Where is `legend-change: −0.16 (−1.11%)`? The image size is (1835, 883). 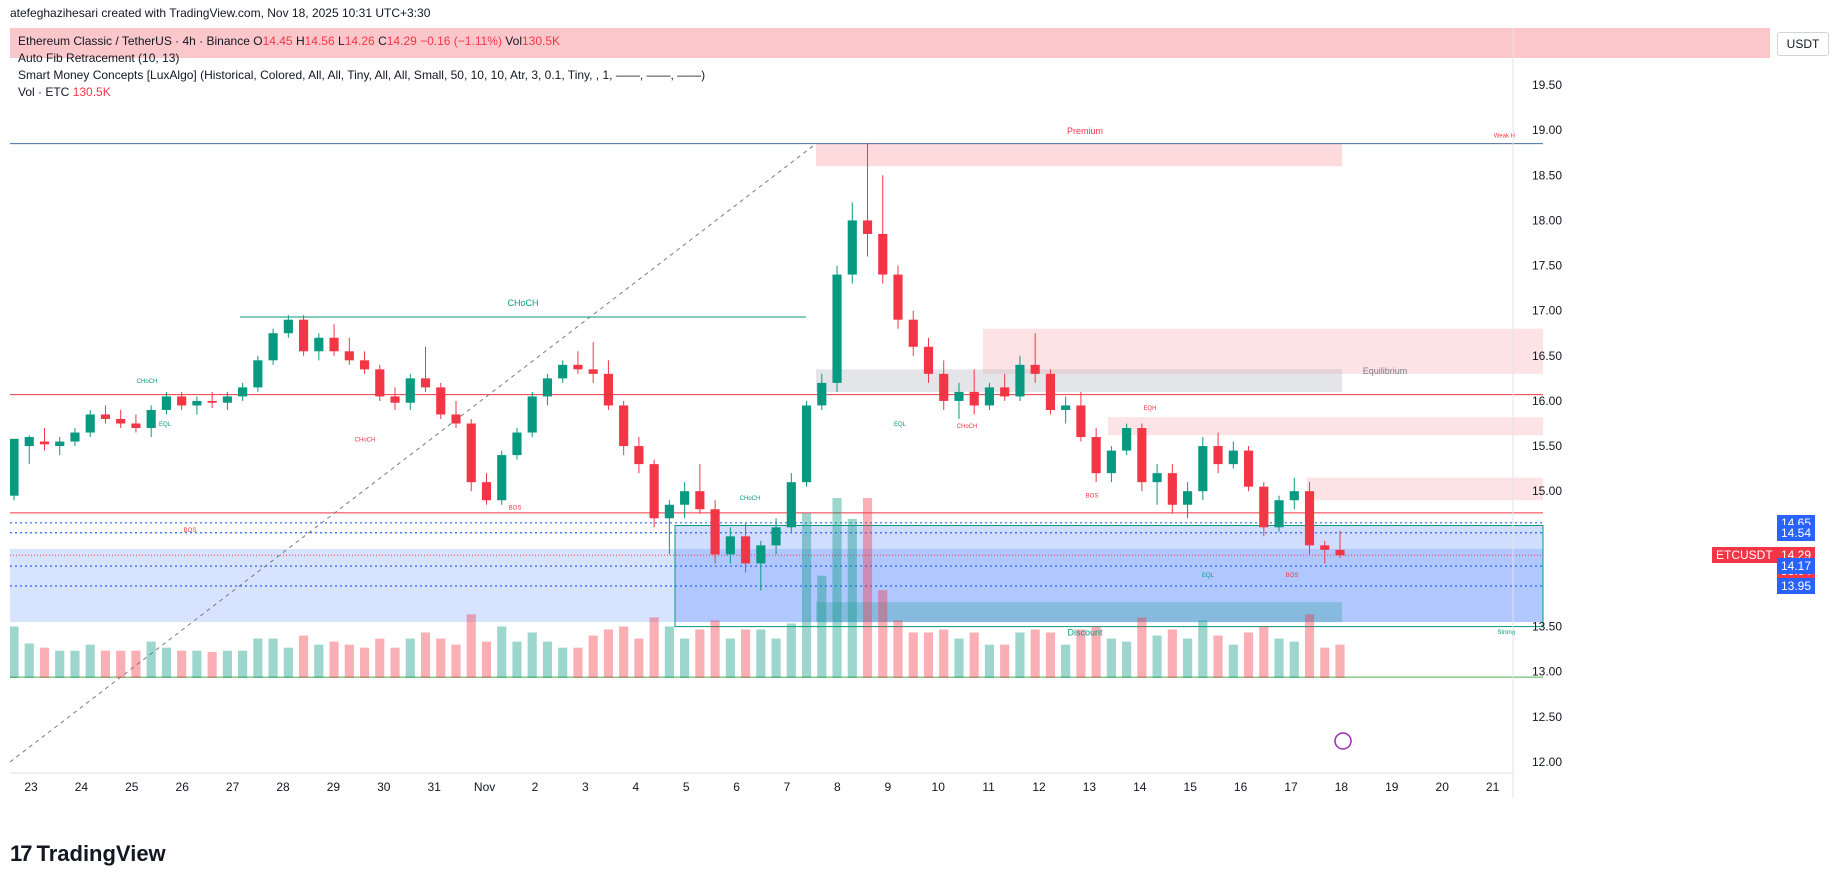 legend-change: −0.16 (−1.11%) is located at coordinates (461, 41).